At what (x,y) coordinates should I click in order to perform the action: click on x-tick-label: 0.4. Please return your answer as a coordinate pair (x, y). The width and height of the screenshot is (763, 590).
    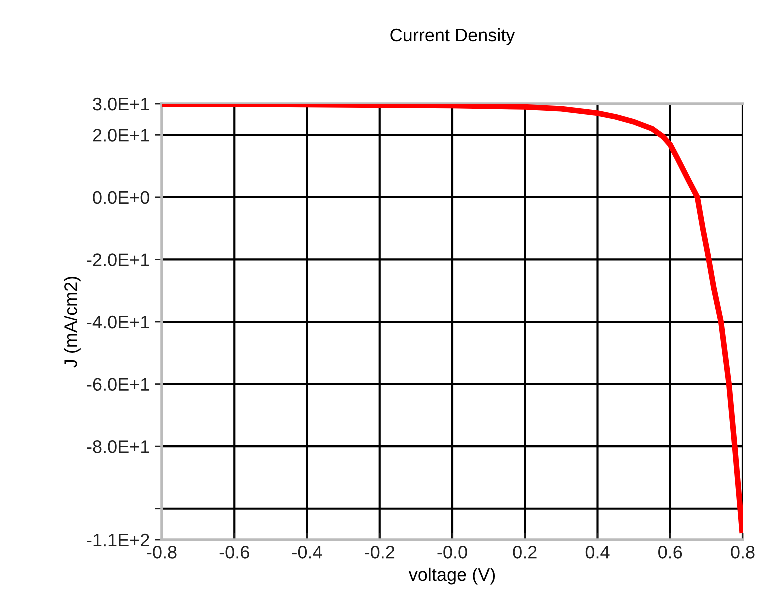
    Looking at the image, I should click on (598, 552).